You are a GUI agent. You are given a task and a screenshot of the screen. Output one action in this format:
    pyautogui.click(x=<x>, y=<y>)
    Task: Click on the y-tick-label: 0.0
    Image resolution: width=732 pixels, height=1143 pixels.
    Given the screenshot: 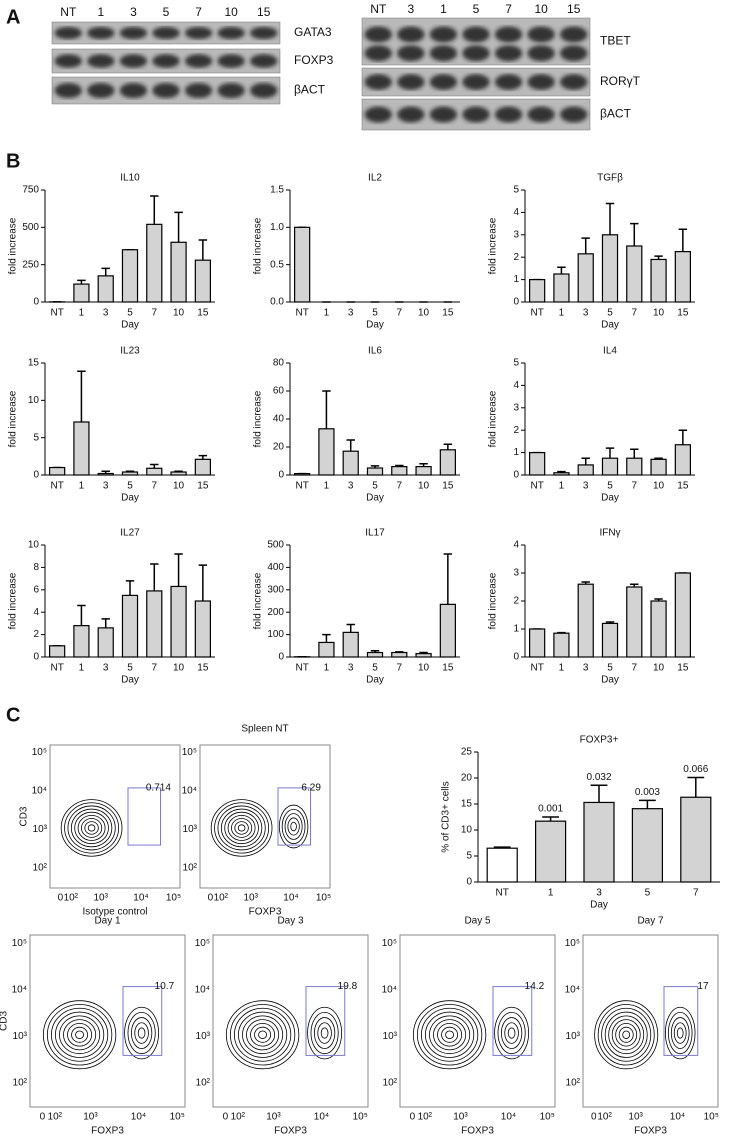 What is the action you would take?
    pyautogui.click(x=277, y=302)
    